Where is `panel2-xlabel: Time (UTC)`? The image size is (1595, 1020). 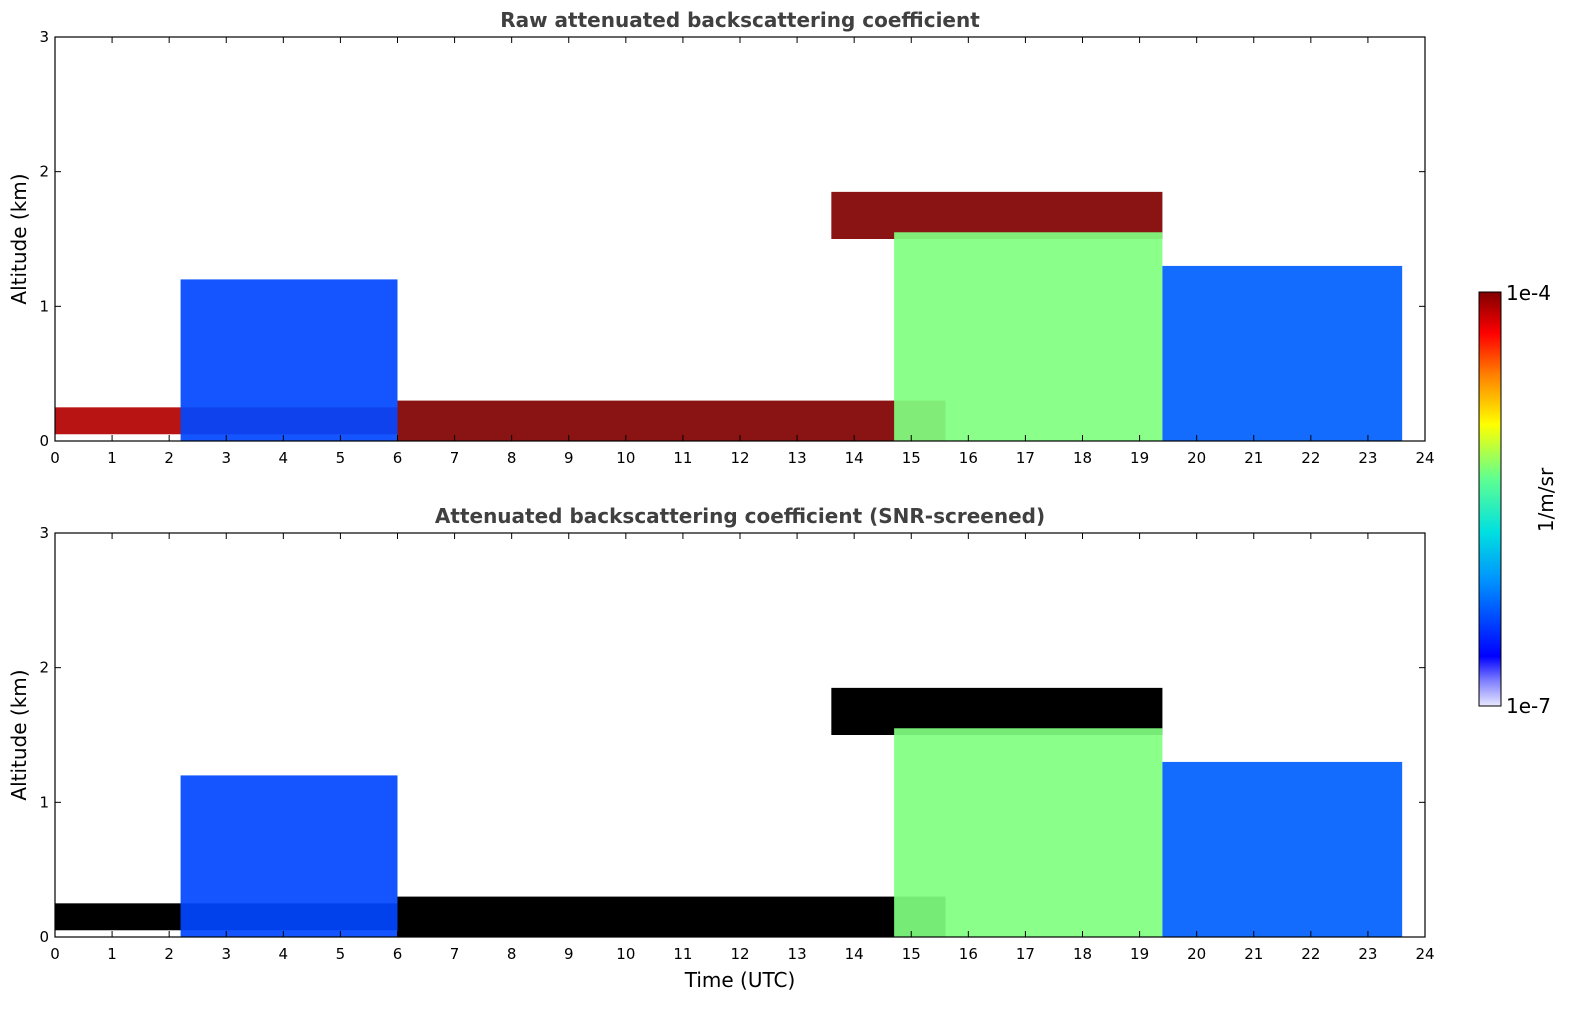
panel2-xlabel: Time (UTC) is located at coordinates (740, 980).